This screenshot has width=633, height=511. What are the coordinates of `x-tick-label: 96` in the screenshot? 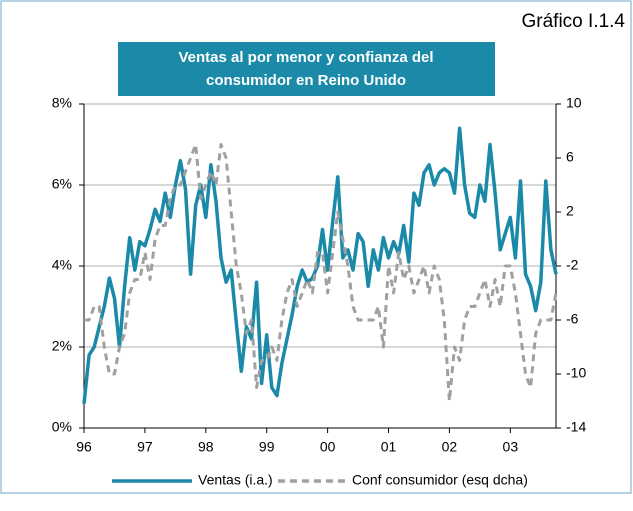 It's located at (84, 447).